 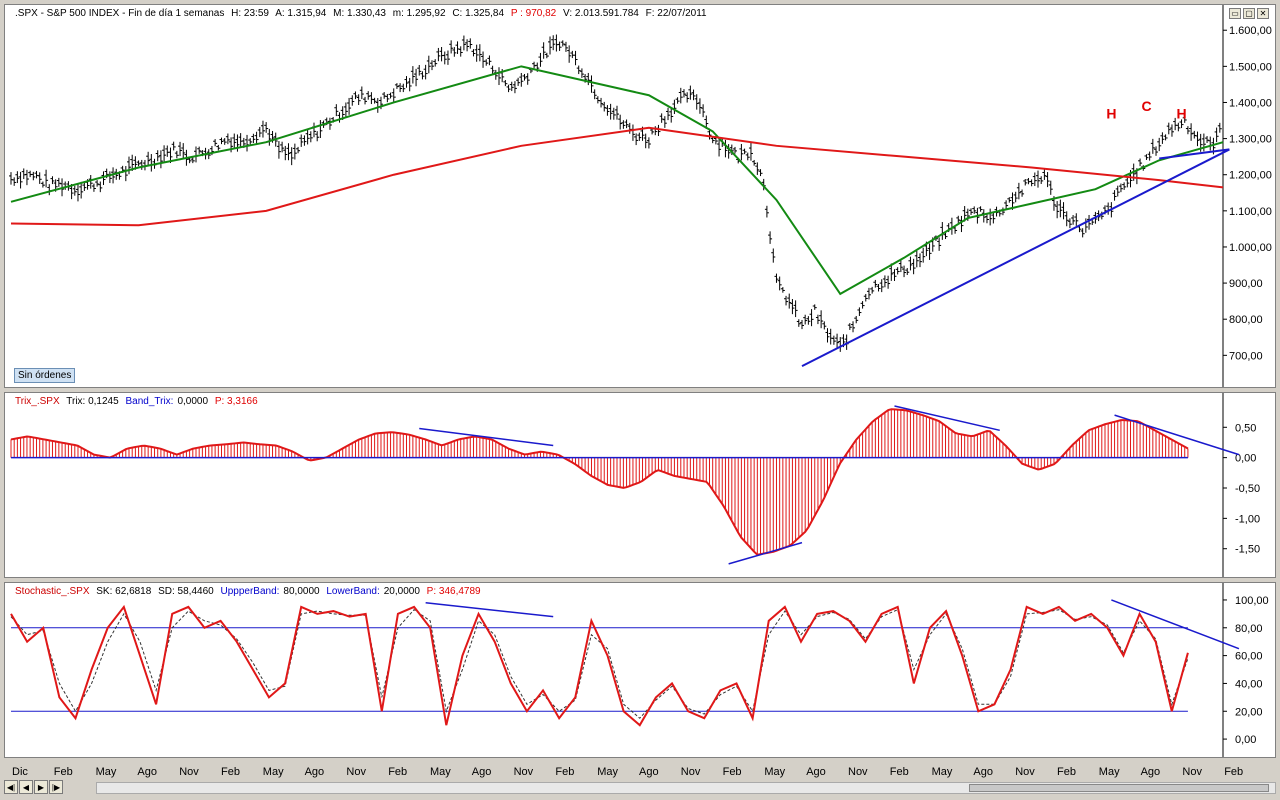 What do you see at coordinates (1250, 212) in the screenshot?
I see `y-tick-label: 1.100,00` at bounding box center [1250, 212].